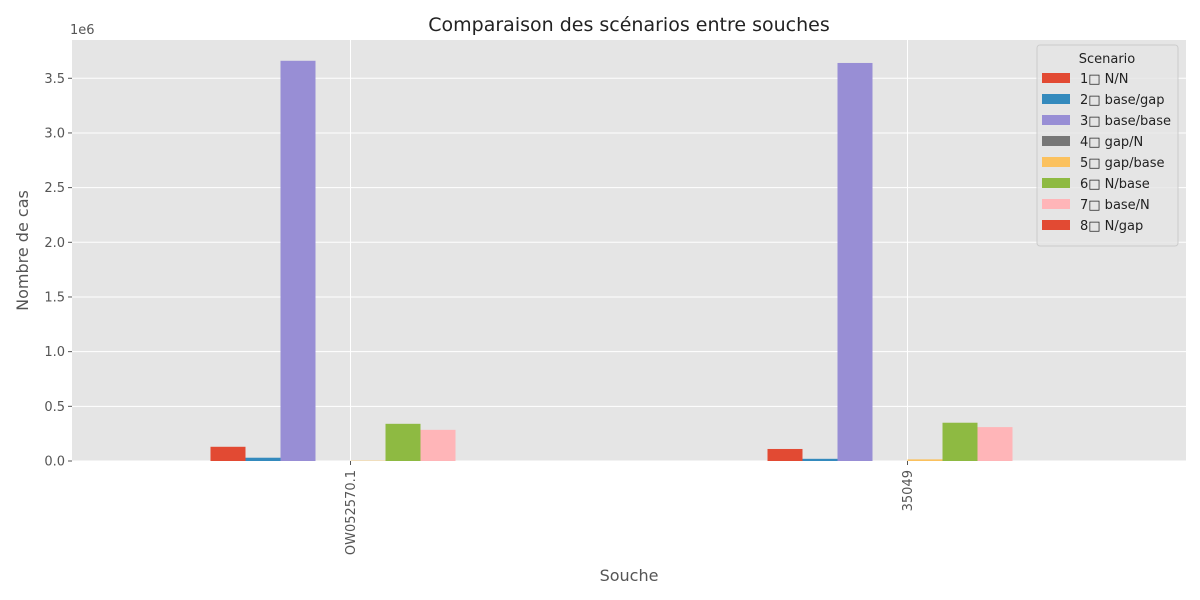 The image size is (1200, 600). I want to click on legend-label: 4□ gap/N, so click(1111, 142).